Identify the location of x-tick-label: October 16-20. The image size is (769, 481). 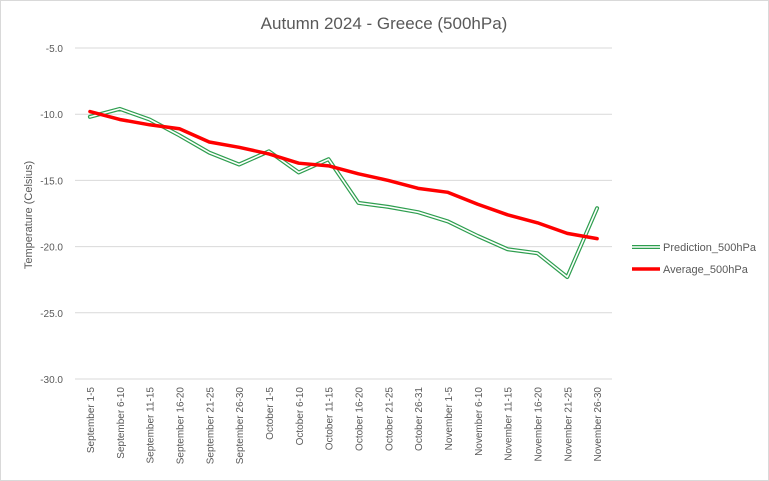
(359, 419).